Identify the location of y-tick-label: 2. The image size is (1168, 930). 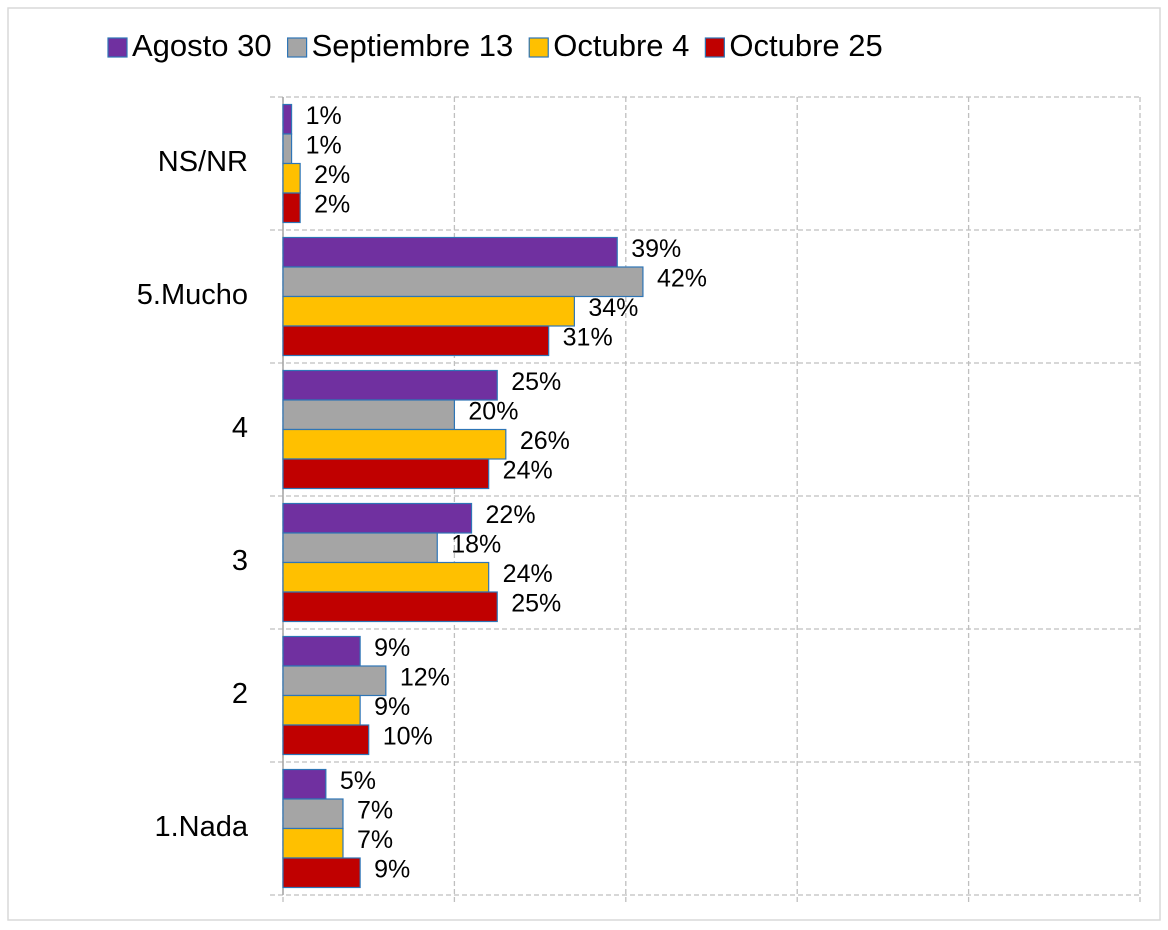
(240, 694).